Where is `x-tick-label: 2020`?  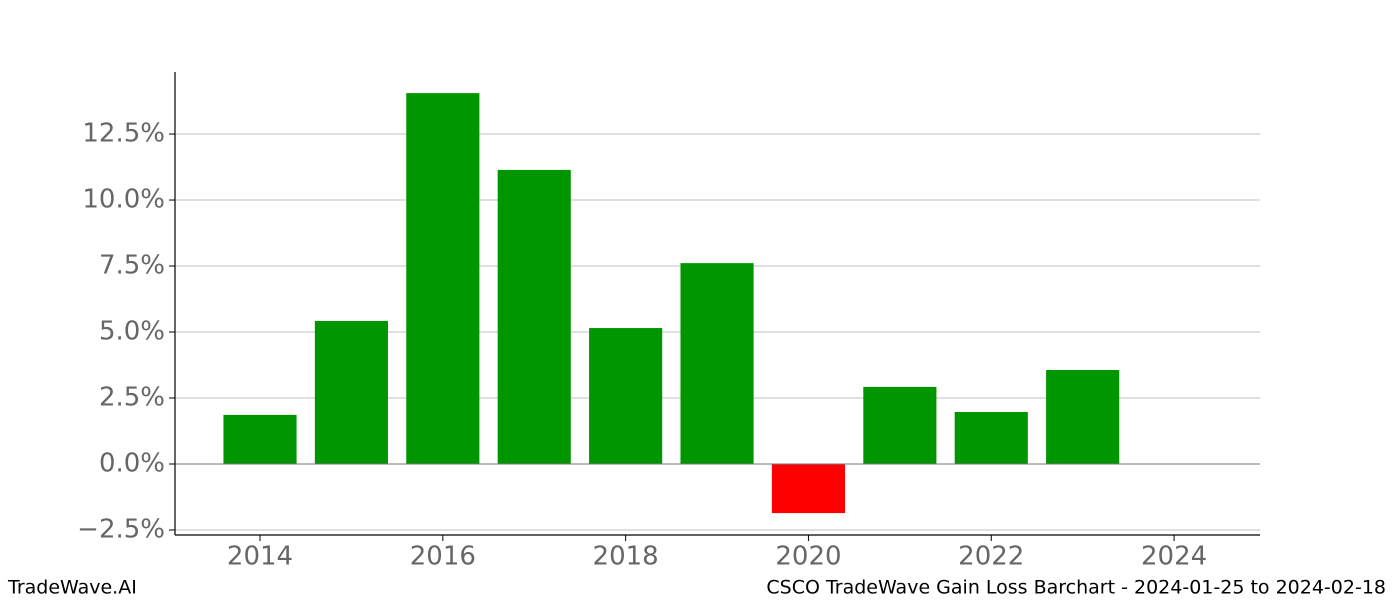
x-tick-label: 2020 is located at coordinates (808, 557).